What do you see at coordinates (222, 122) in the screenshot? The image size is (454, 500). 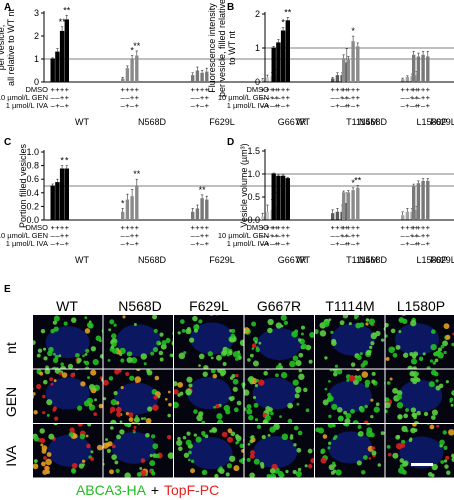 I see `group-label: F629L` at bounding box center [222, 122].